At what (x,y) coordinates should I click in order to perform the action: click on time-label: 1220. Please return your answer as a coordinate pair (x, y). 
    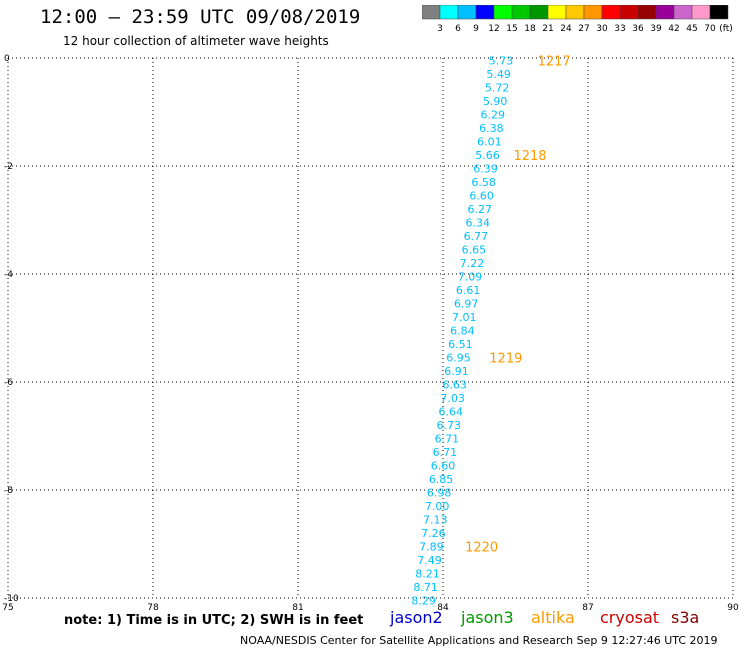
    Looking at the image, I should click on (481, 548).